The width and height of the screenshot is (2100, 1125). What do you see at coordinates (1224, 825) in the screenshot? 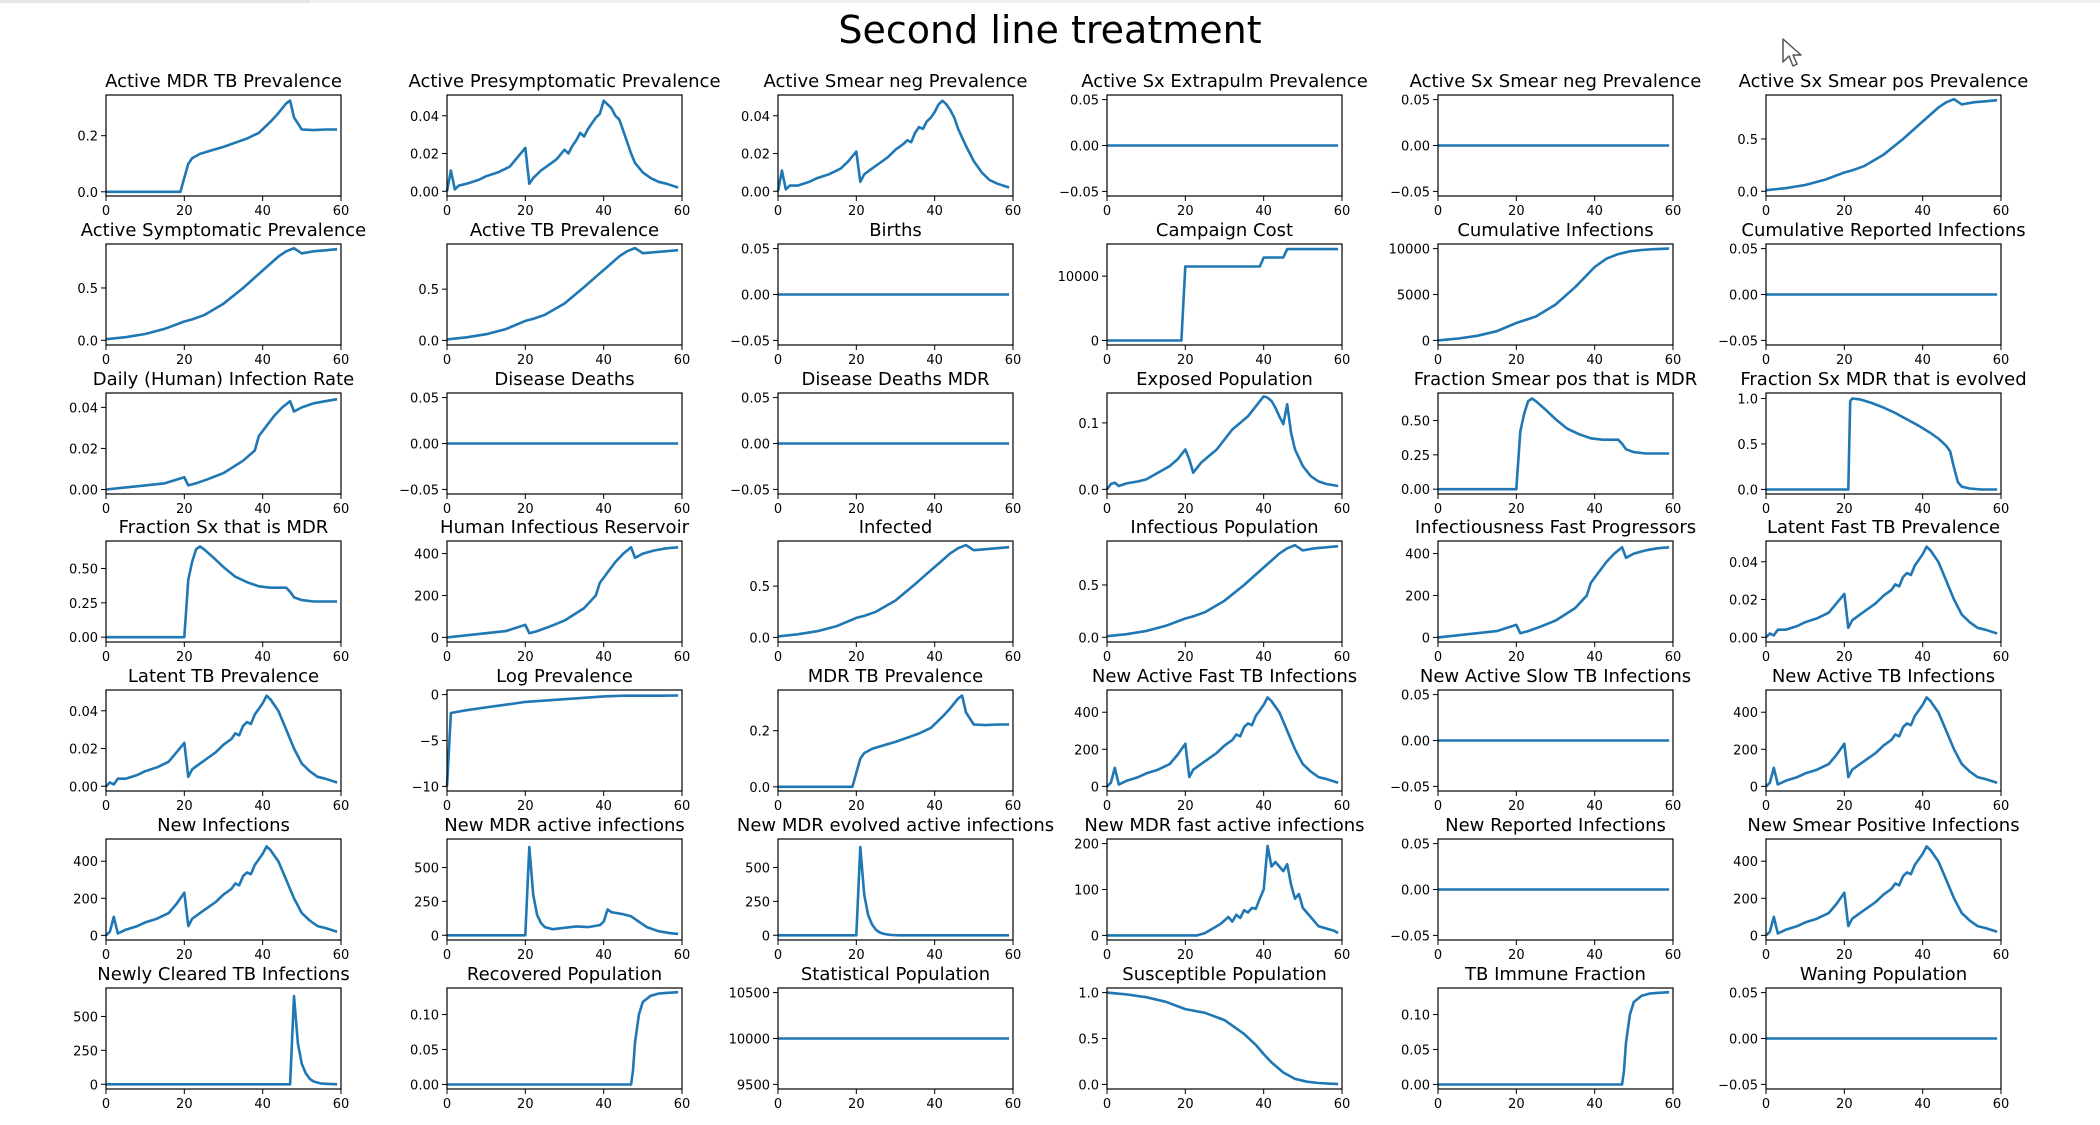
I see `subplot-title: New MDR fast active infections` at bounding box center [1224, 825].